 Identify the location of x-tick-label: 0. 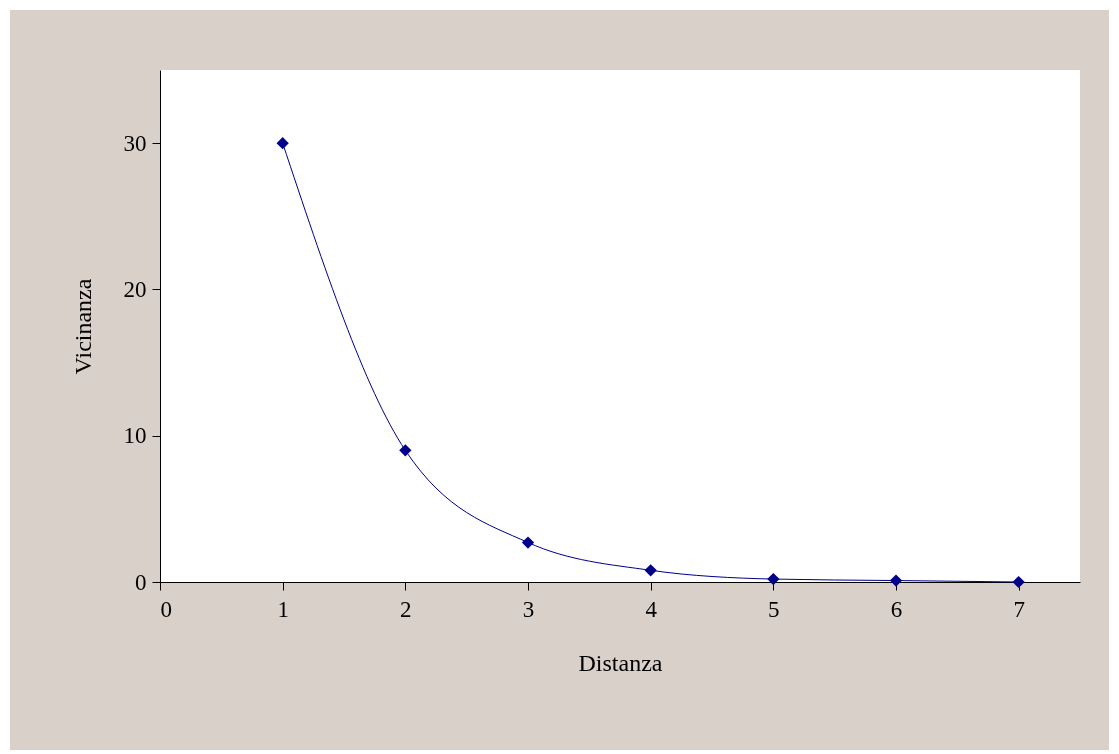
(166, 609).